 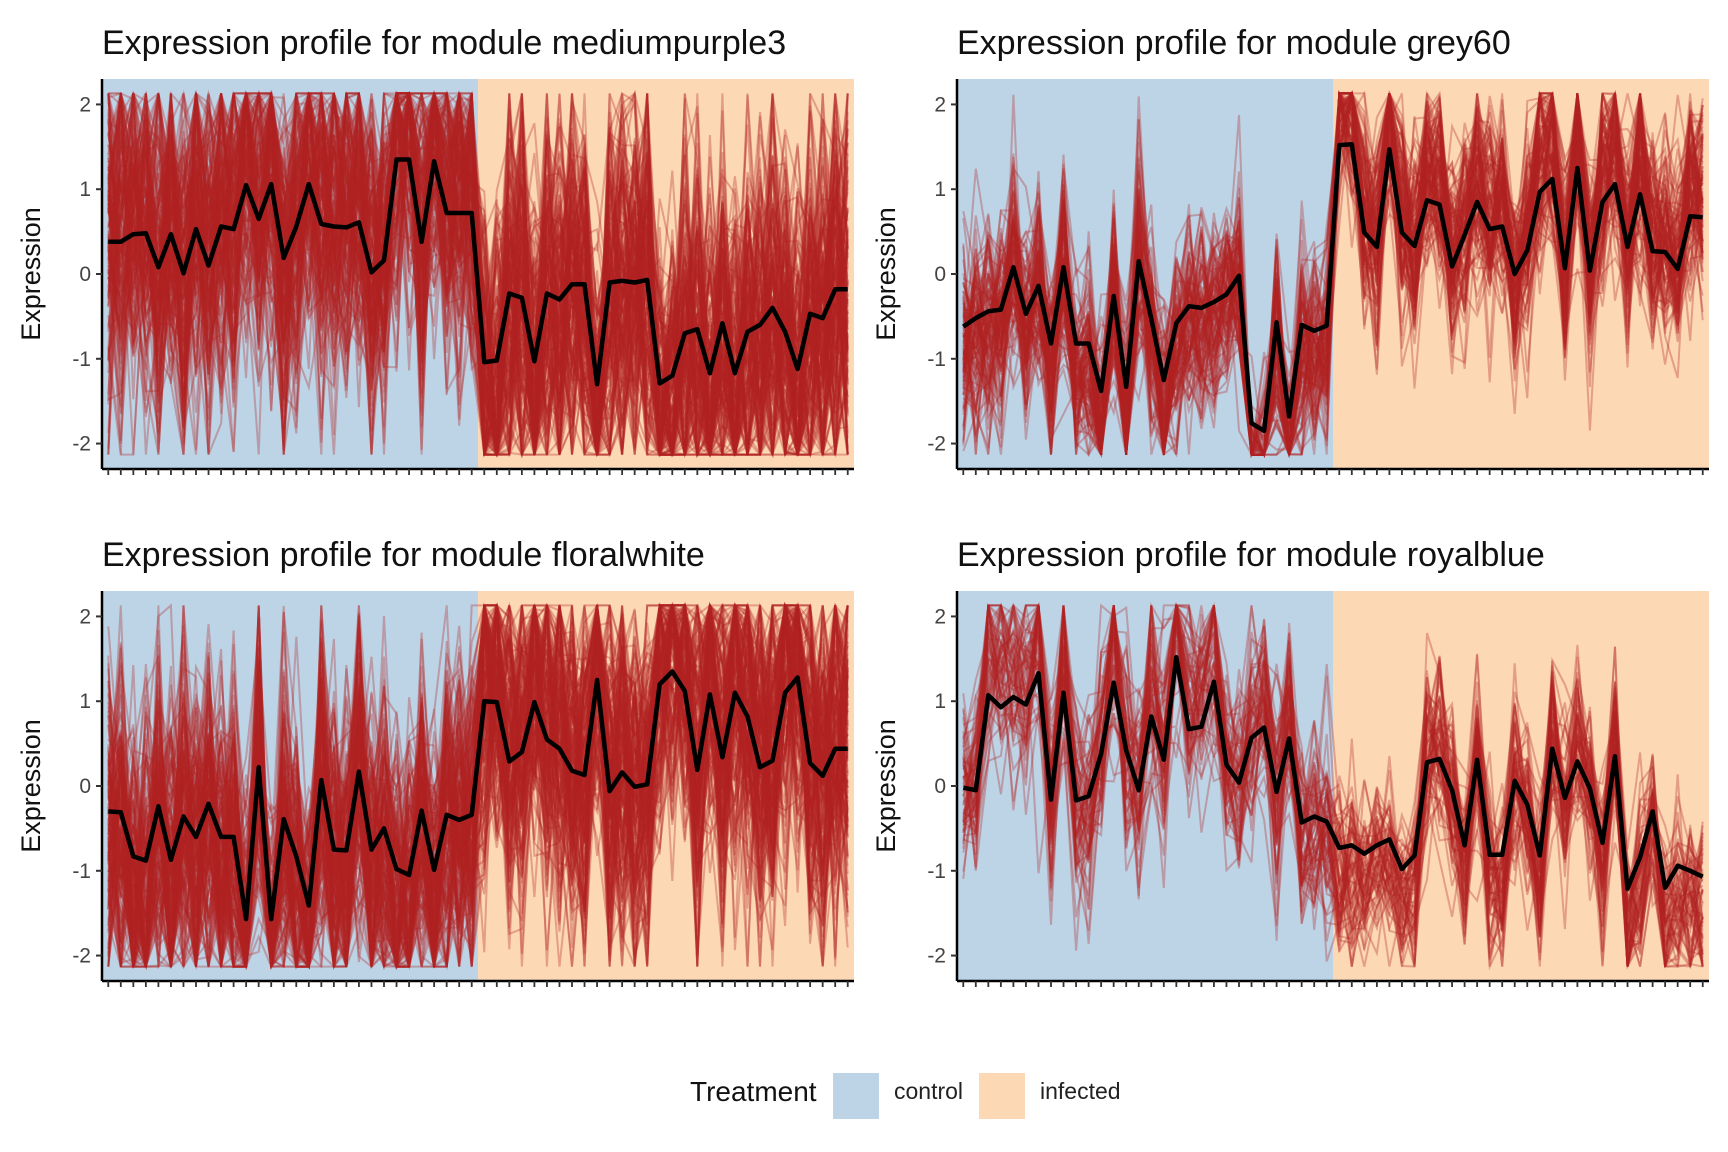 I want to click on gene-lines, so click(x=478, y=786).